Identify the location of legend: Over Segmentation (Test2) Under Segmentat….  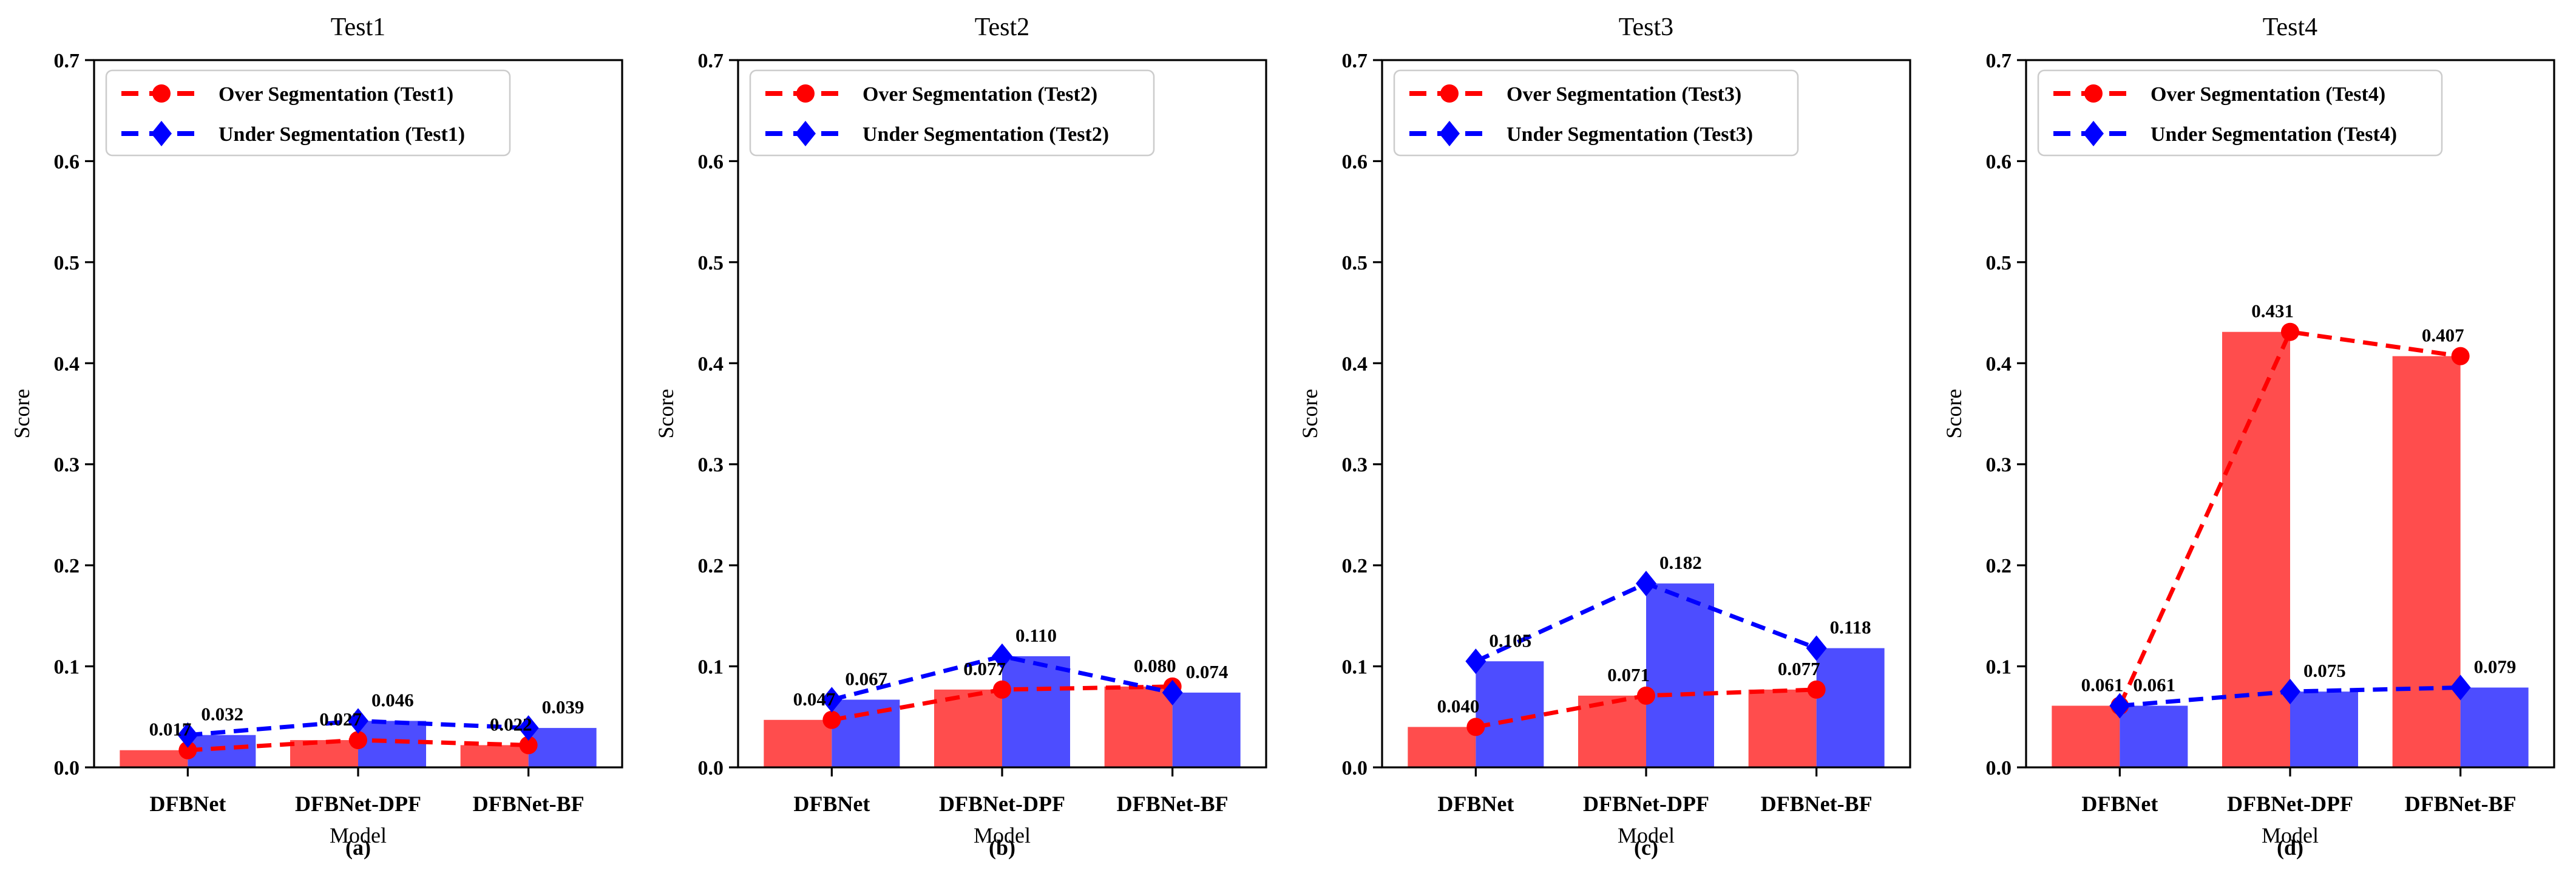
(952, 113).